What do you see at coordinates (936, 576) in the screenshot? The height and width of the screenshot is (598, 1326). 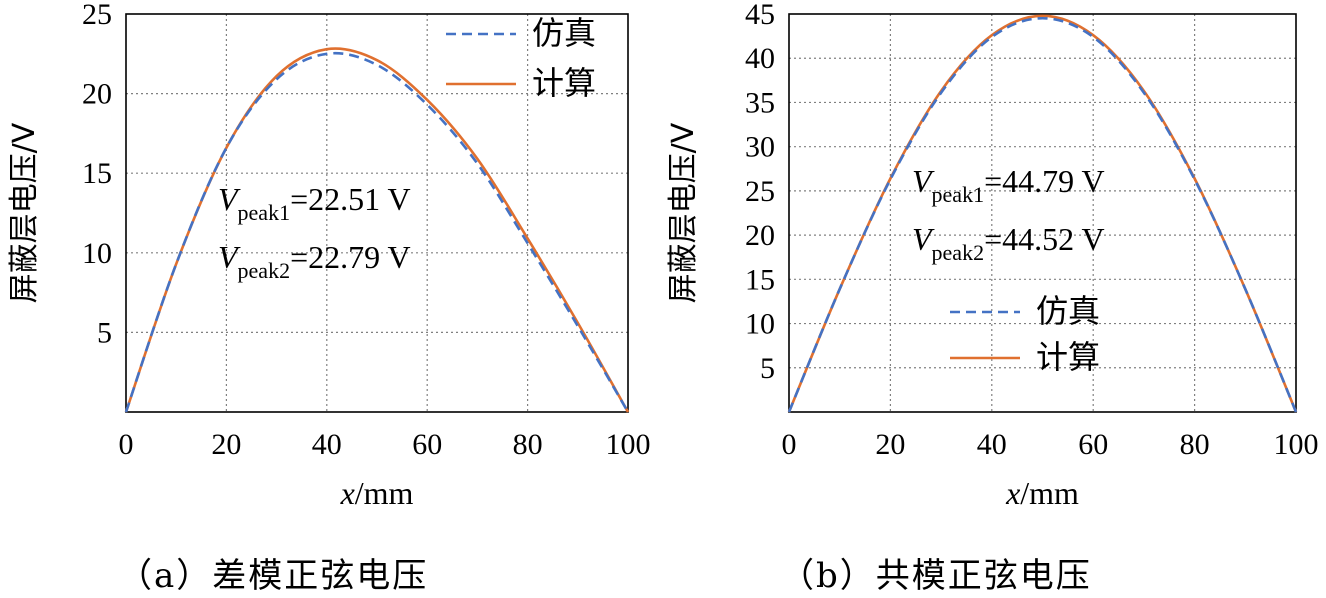 I see `caption-b: （b）共模正弦电压` at bounding box center [936, 576].